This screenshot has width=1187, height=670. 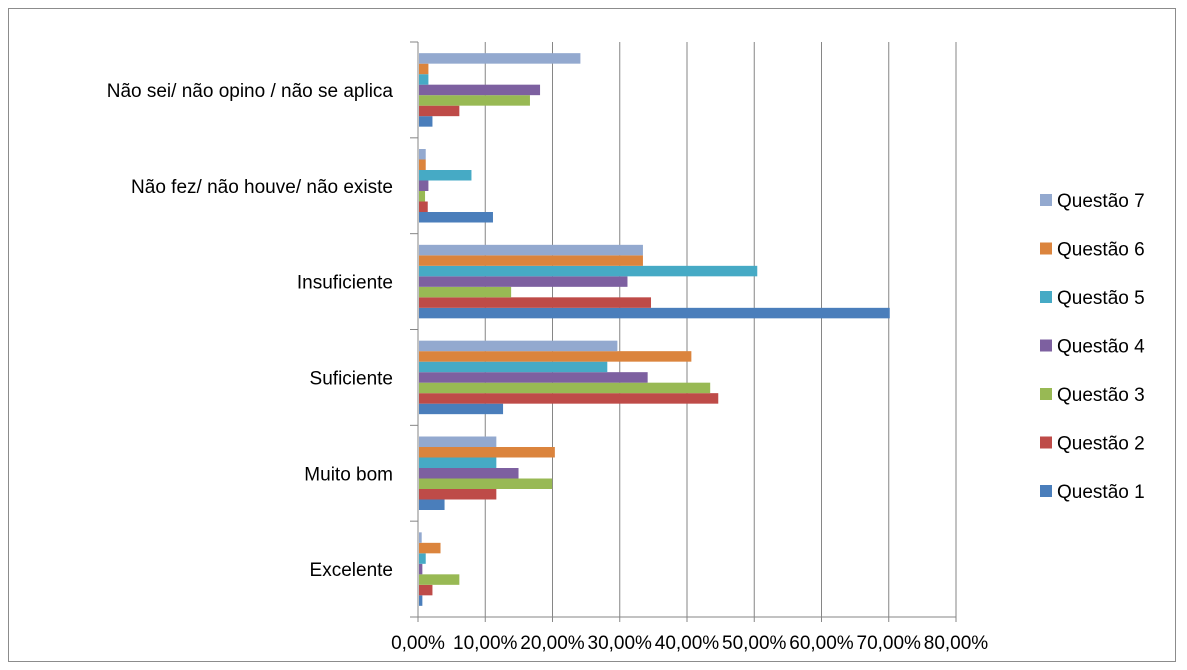 What do you see at coordinates (351, 570) in the screenshot?
I see `category-label: Excelente` at bounding box center [351, 570].